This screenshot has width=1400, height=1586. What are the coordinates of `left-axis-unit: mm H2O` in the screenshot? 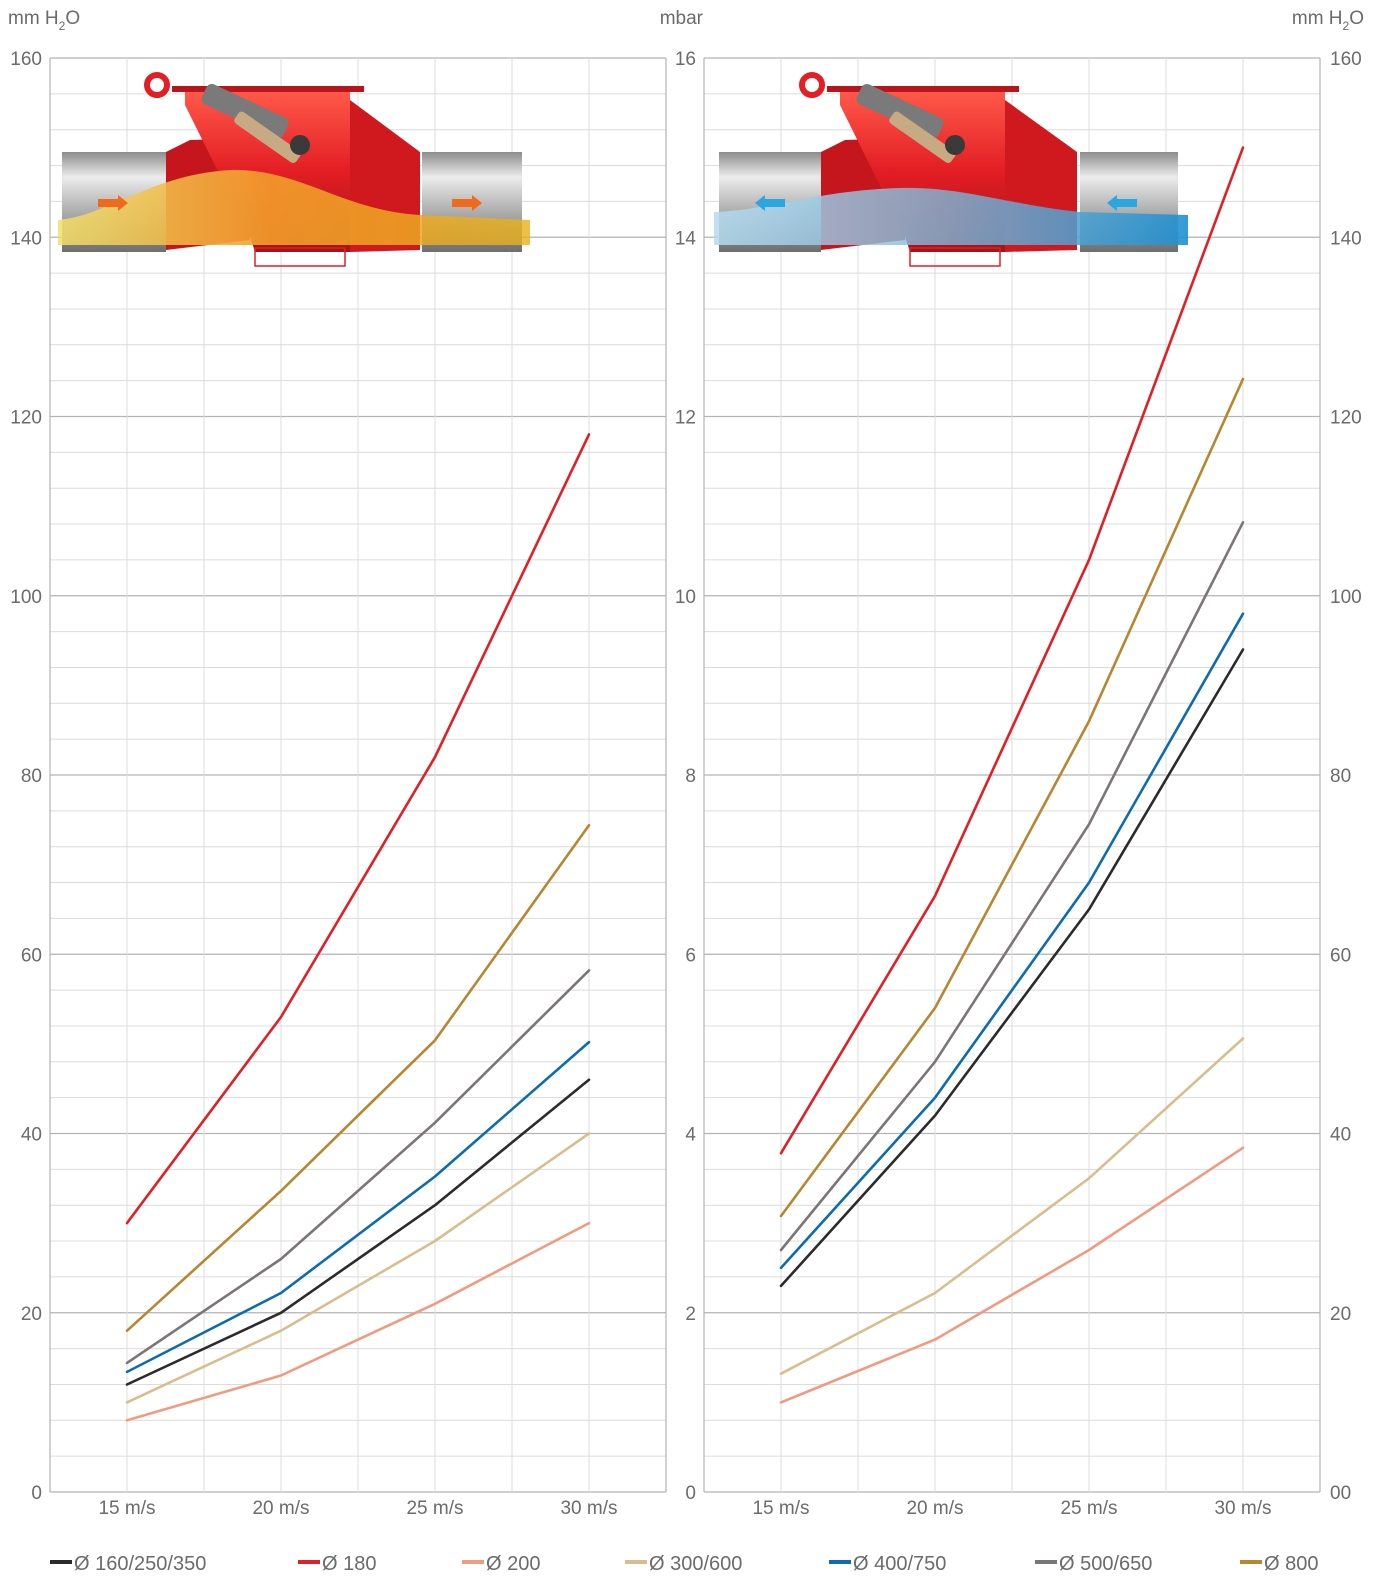 It's located at (44, 20).